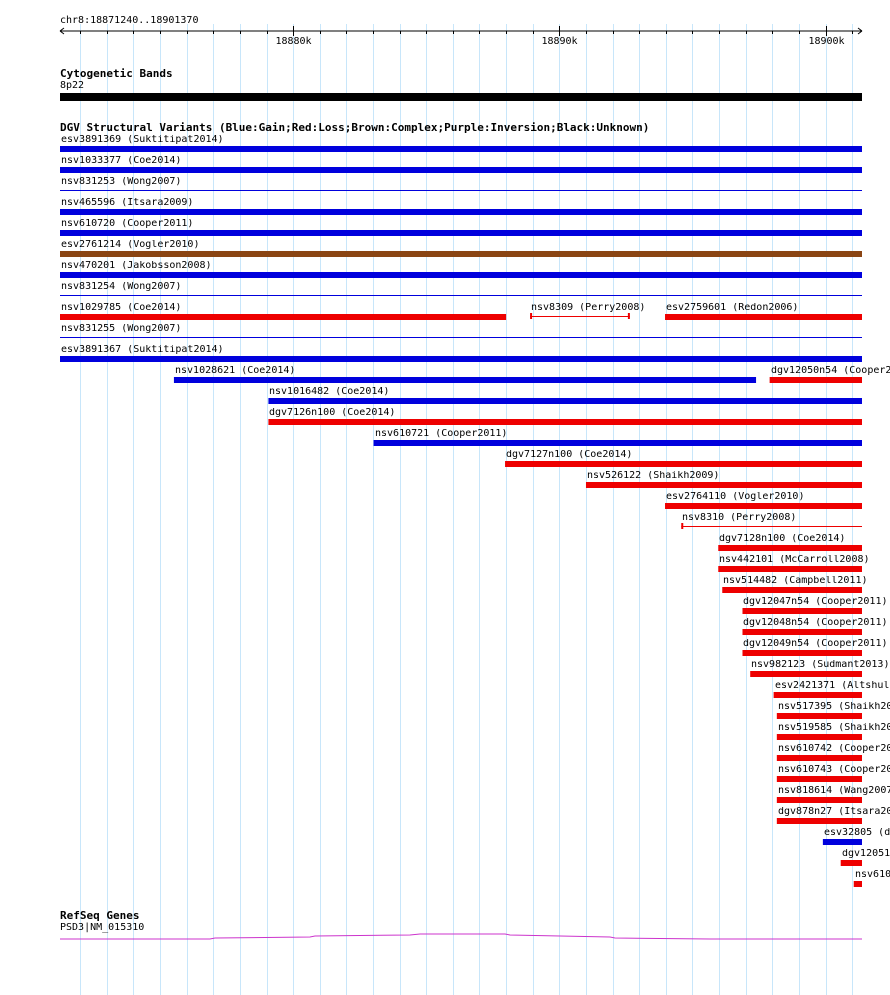 Image resolution: width=890 pixels, height=995 pixels. Describe the element at coordinates (121, 287) in the screenshot. I see `sv-feature-label: nsv831254 (Wong2007)` at that location.